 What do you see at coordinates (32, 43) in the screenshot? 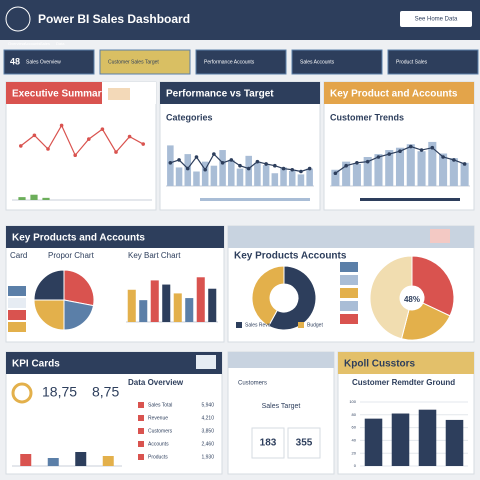
I see `nav-item: Accounts` at bounding box center [32, 43].